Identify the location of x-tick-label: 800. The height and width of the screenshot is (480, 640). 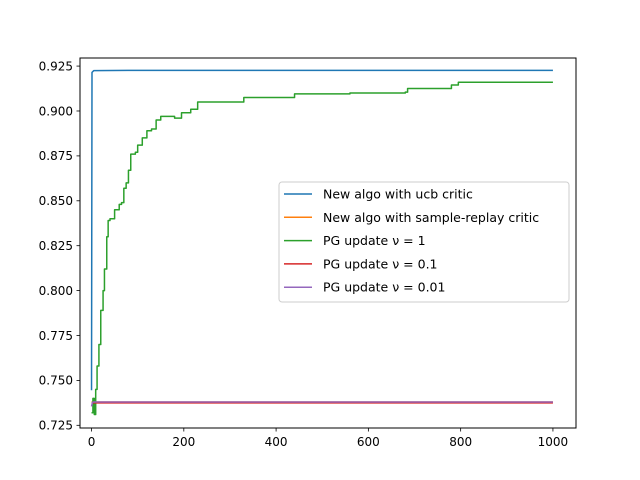
(460, 442).